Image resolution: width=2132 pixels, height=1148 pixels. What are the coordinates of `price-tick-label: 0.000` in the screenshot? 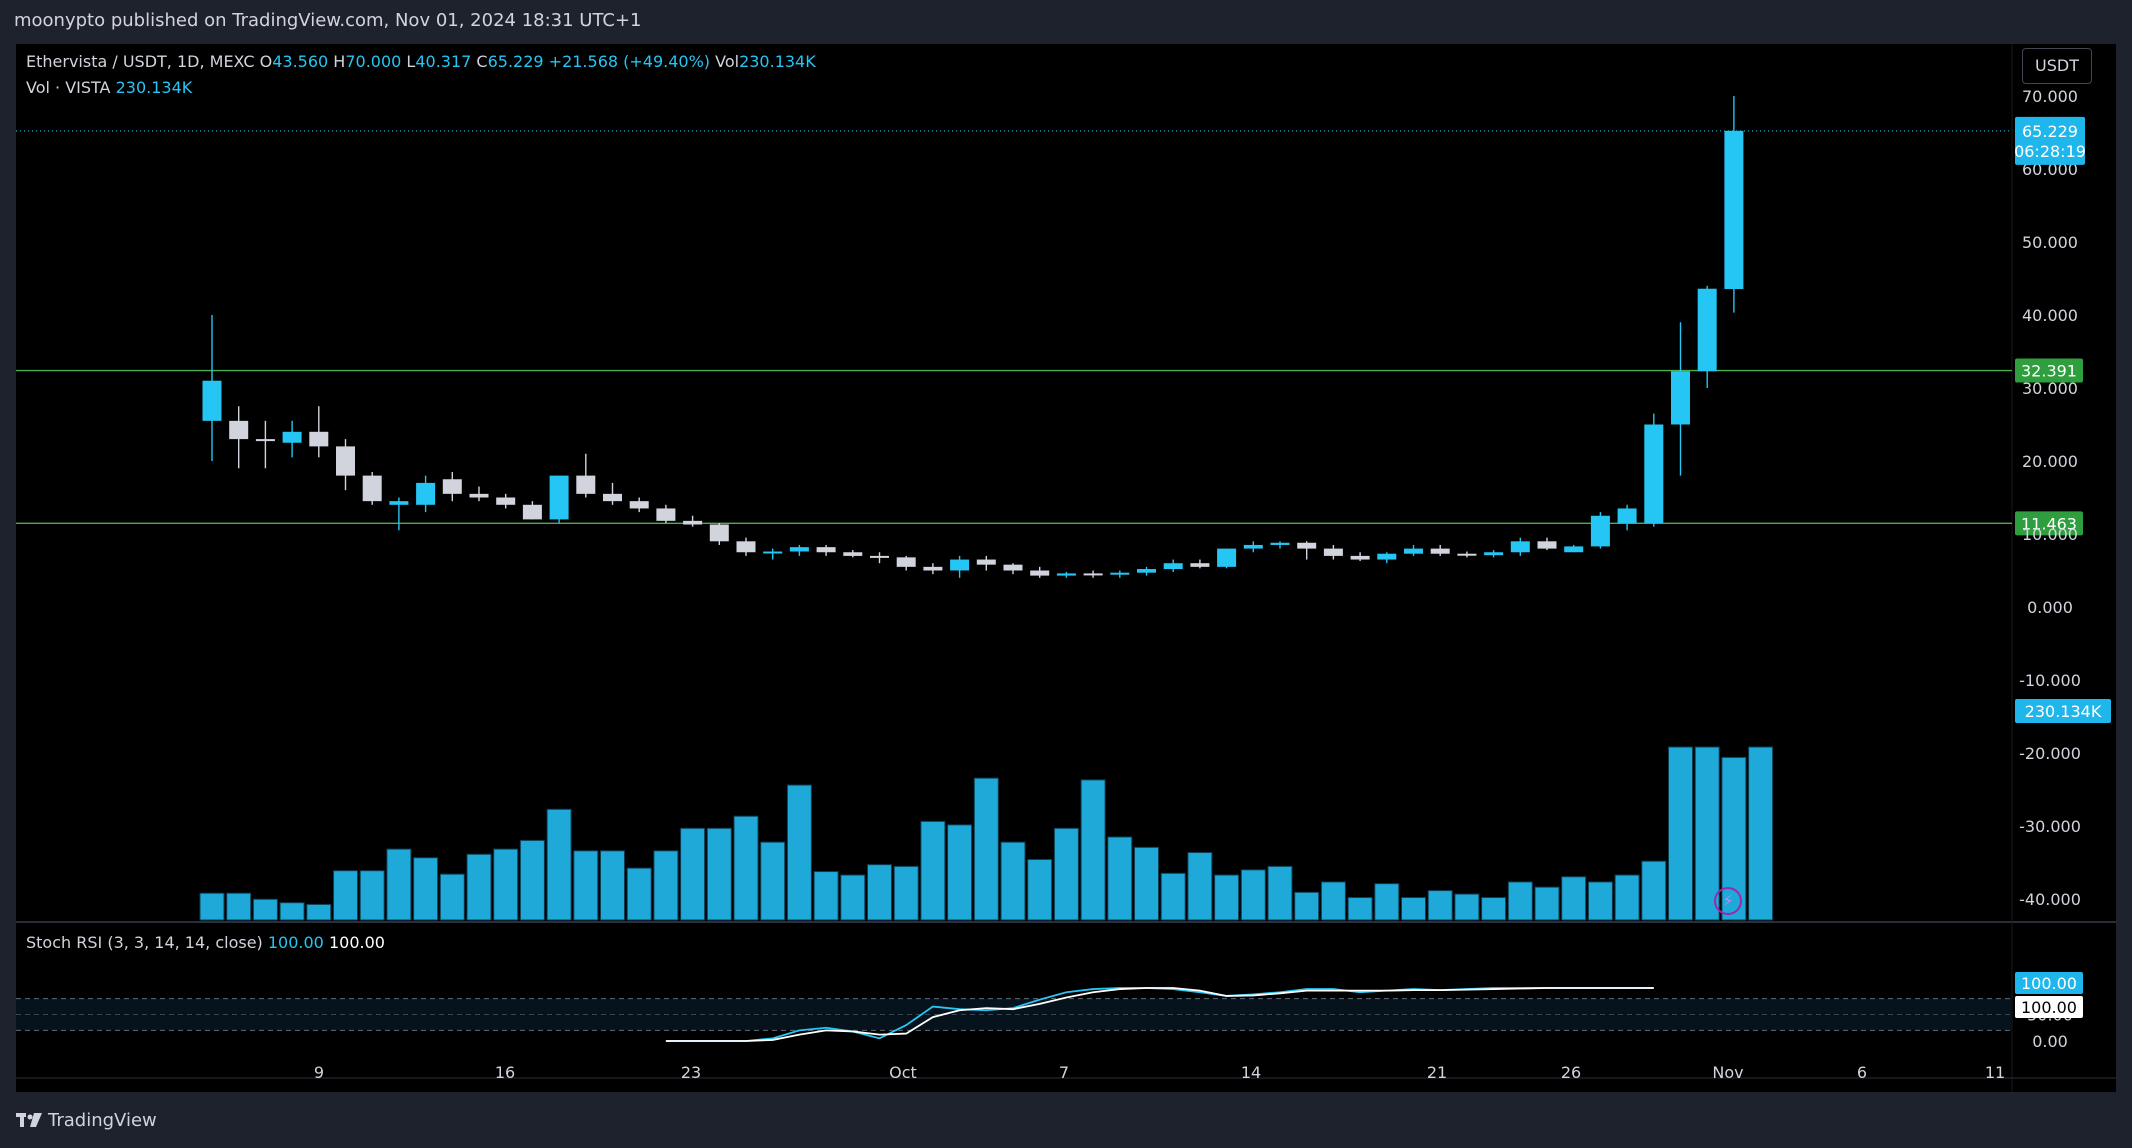 It's located at (2050, 607).